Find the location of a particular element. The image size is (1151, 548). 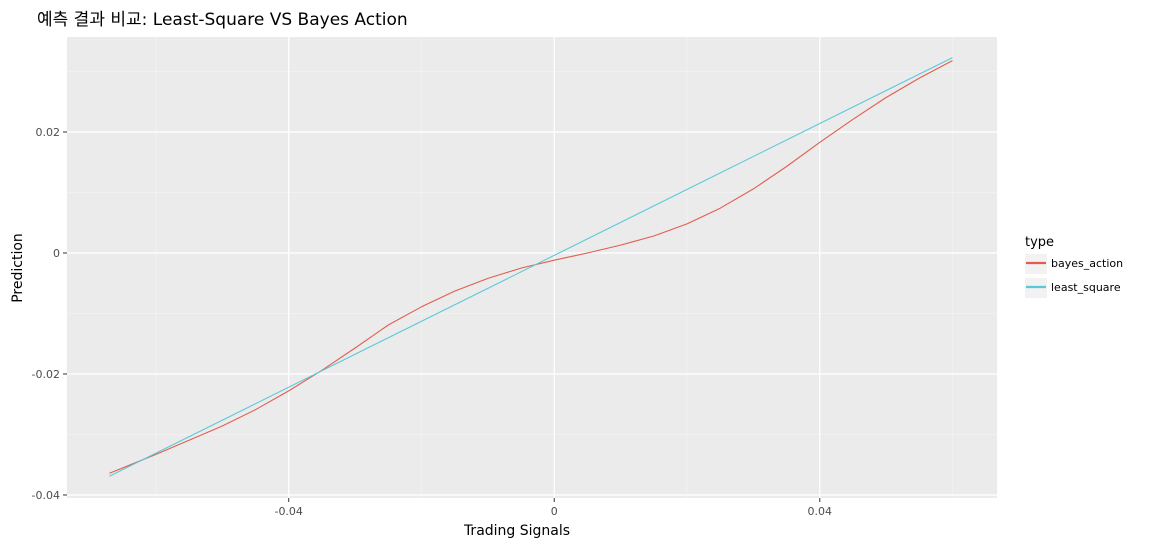

x-tick-label: 0.04 is located at coordinates (820, 511).